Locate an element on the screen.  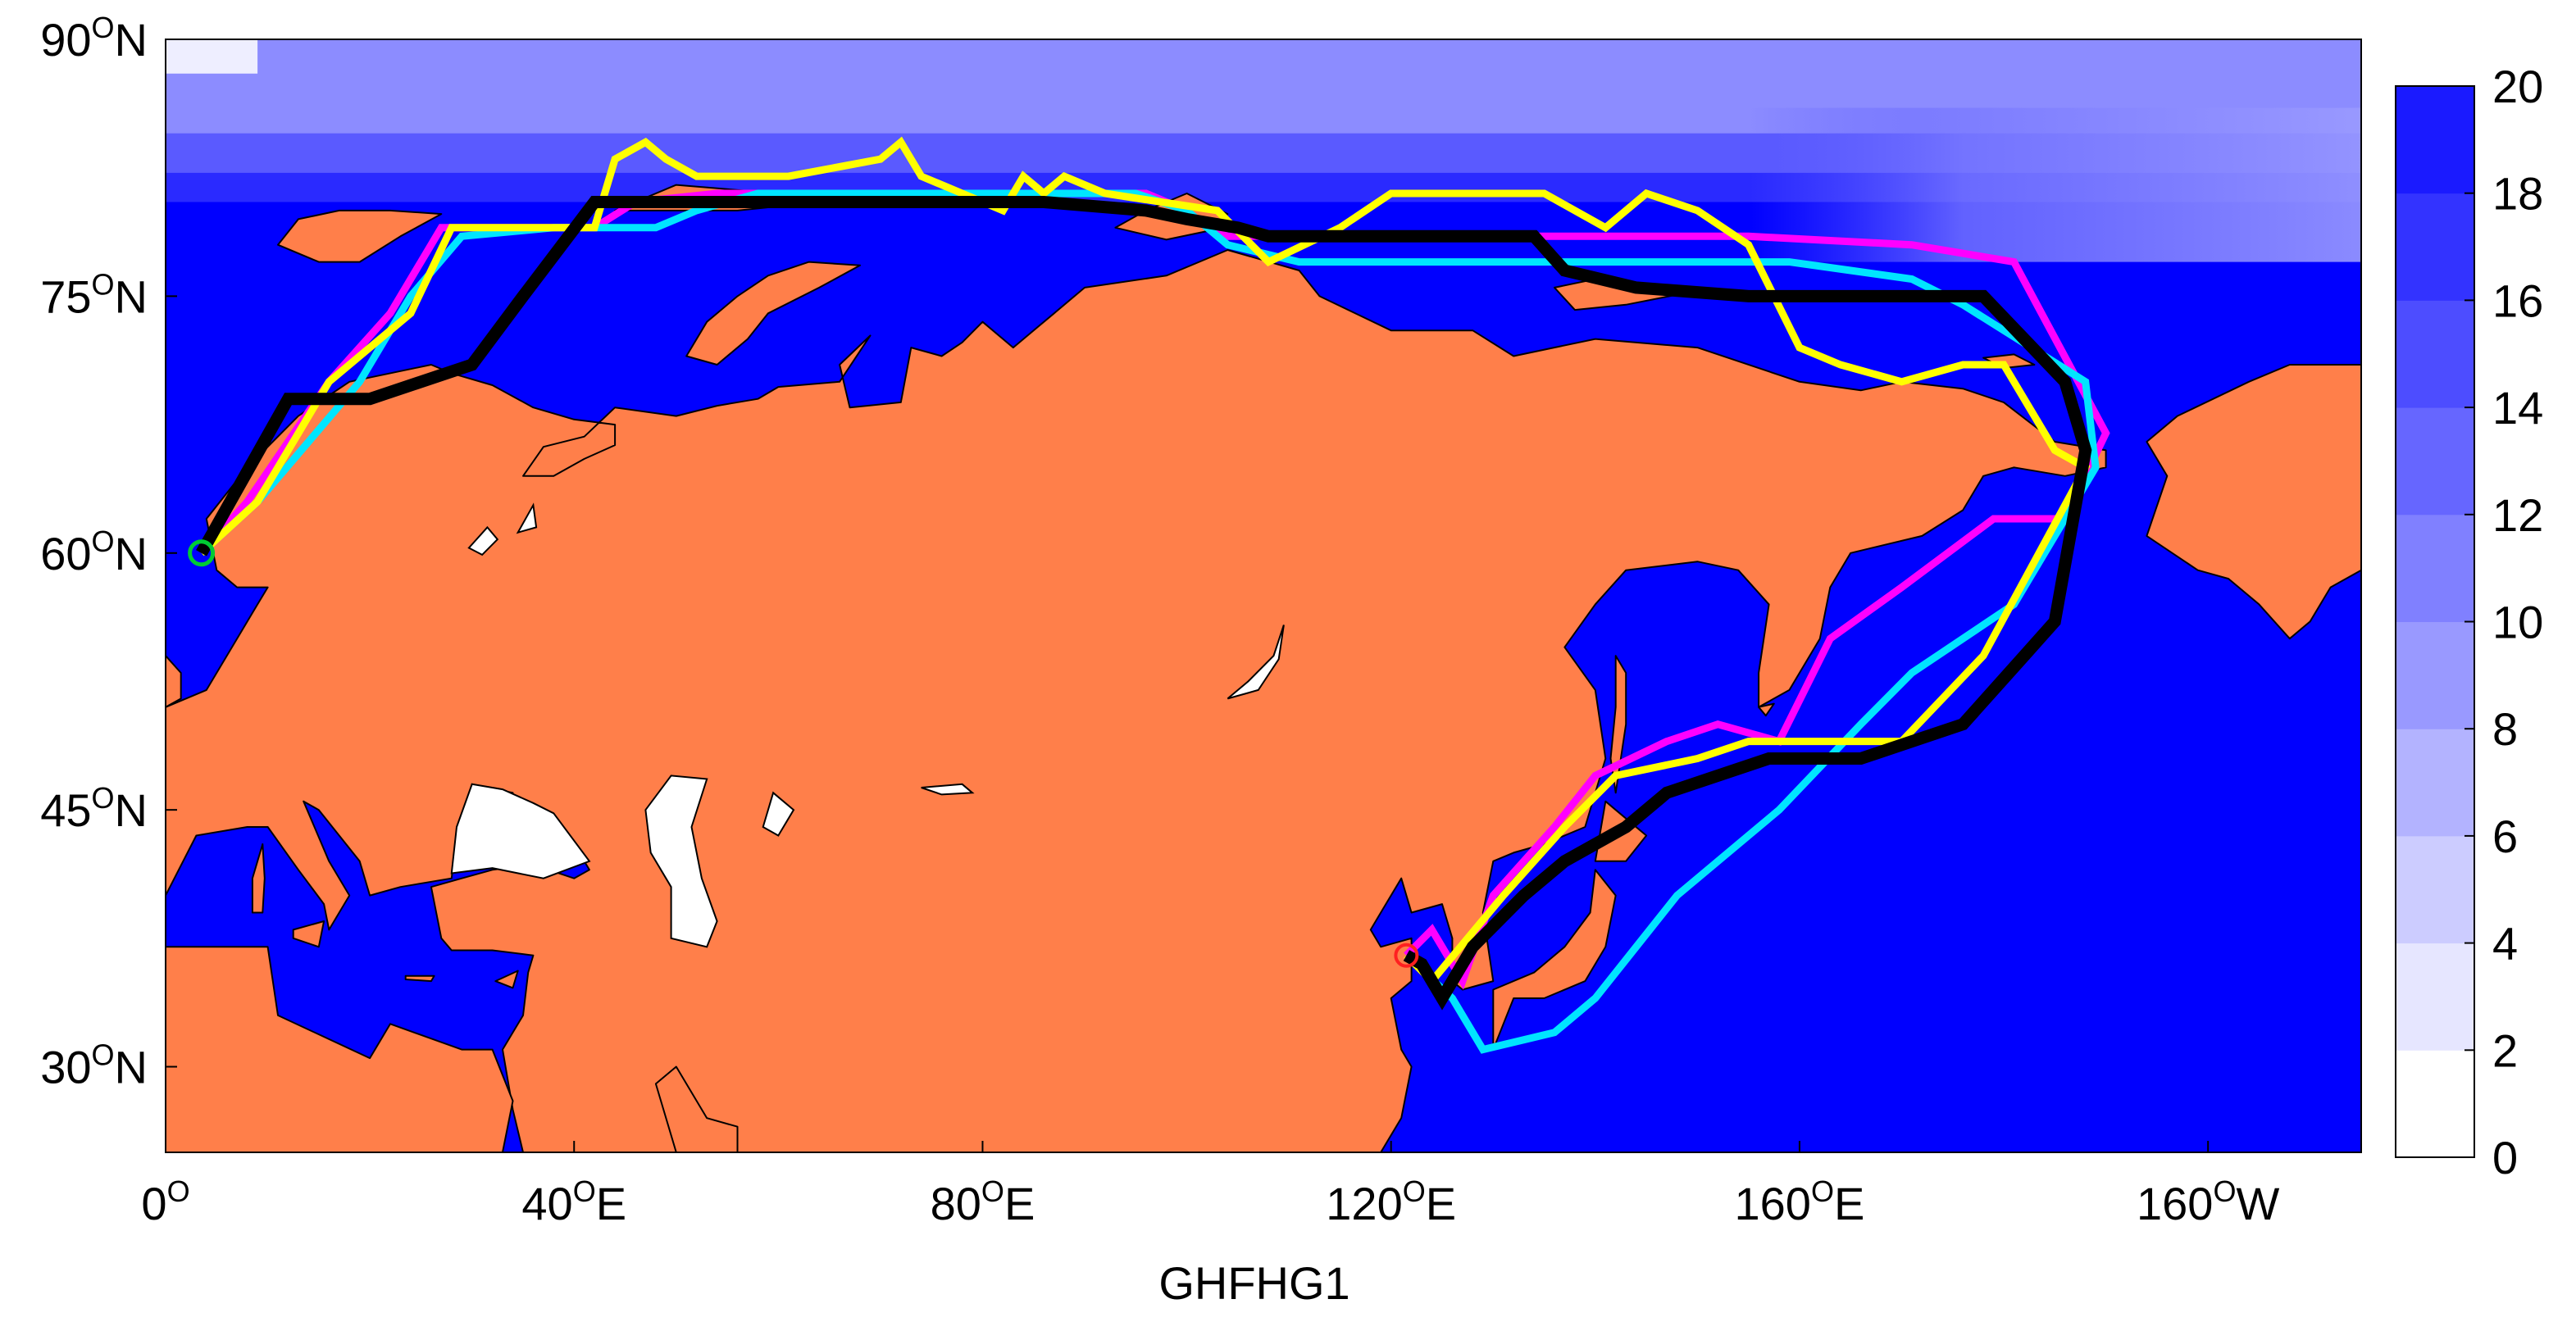
land-sicily is located at coordinates (308, 934).